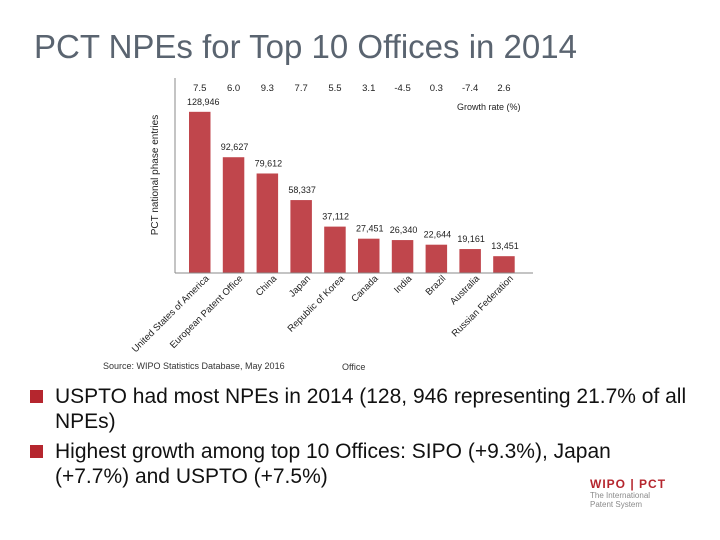 Image resolution: width=720 pixels, height=540 pixels. What do you see at coordinates (503, 88) in the screenshot?
I see `growth-rate-label: 2.6` at bounding box center [503, 88].